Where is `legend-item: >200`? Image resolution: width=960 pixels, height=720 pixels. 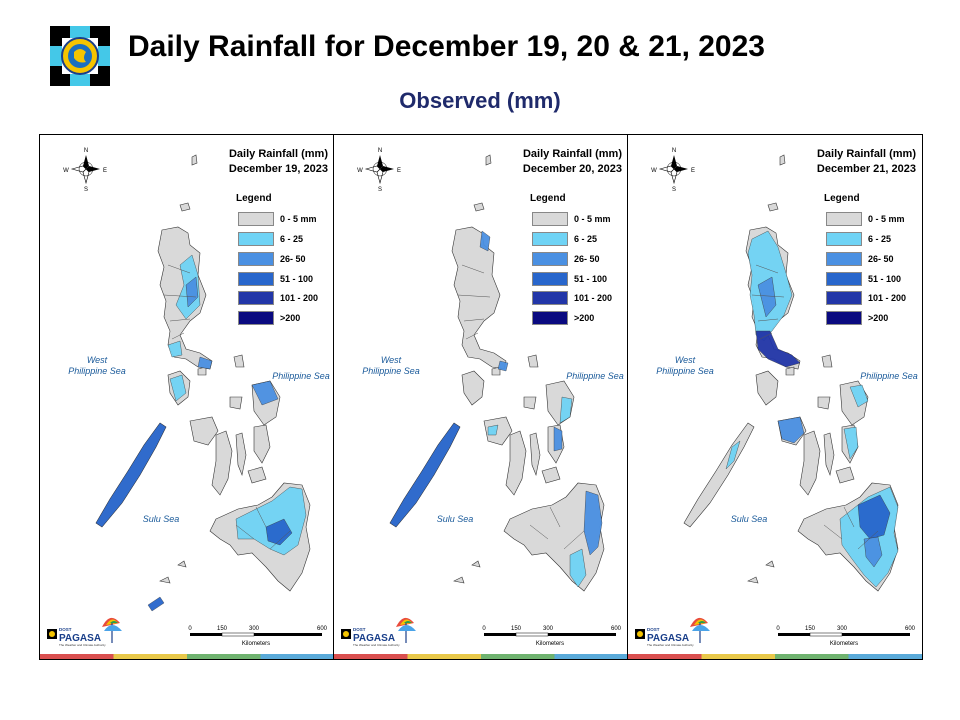
legend-item: >200 is located at coordinates (563, 318).